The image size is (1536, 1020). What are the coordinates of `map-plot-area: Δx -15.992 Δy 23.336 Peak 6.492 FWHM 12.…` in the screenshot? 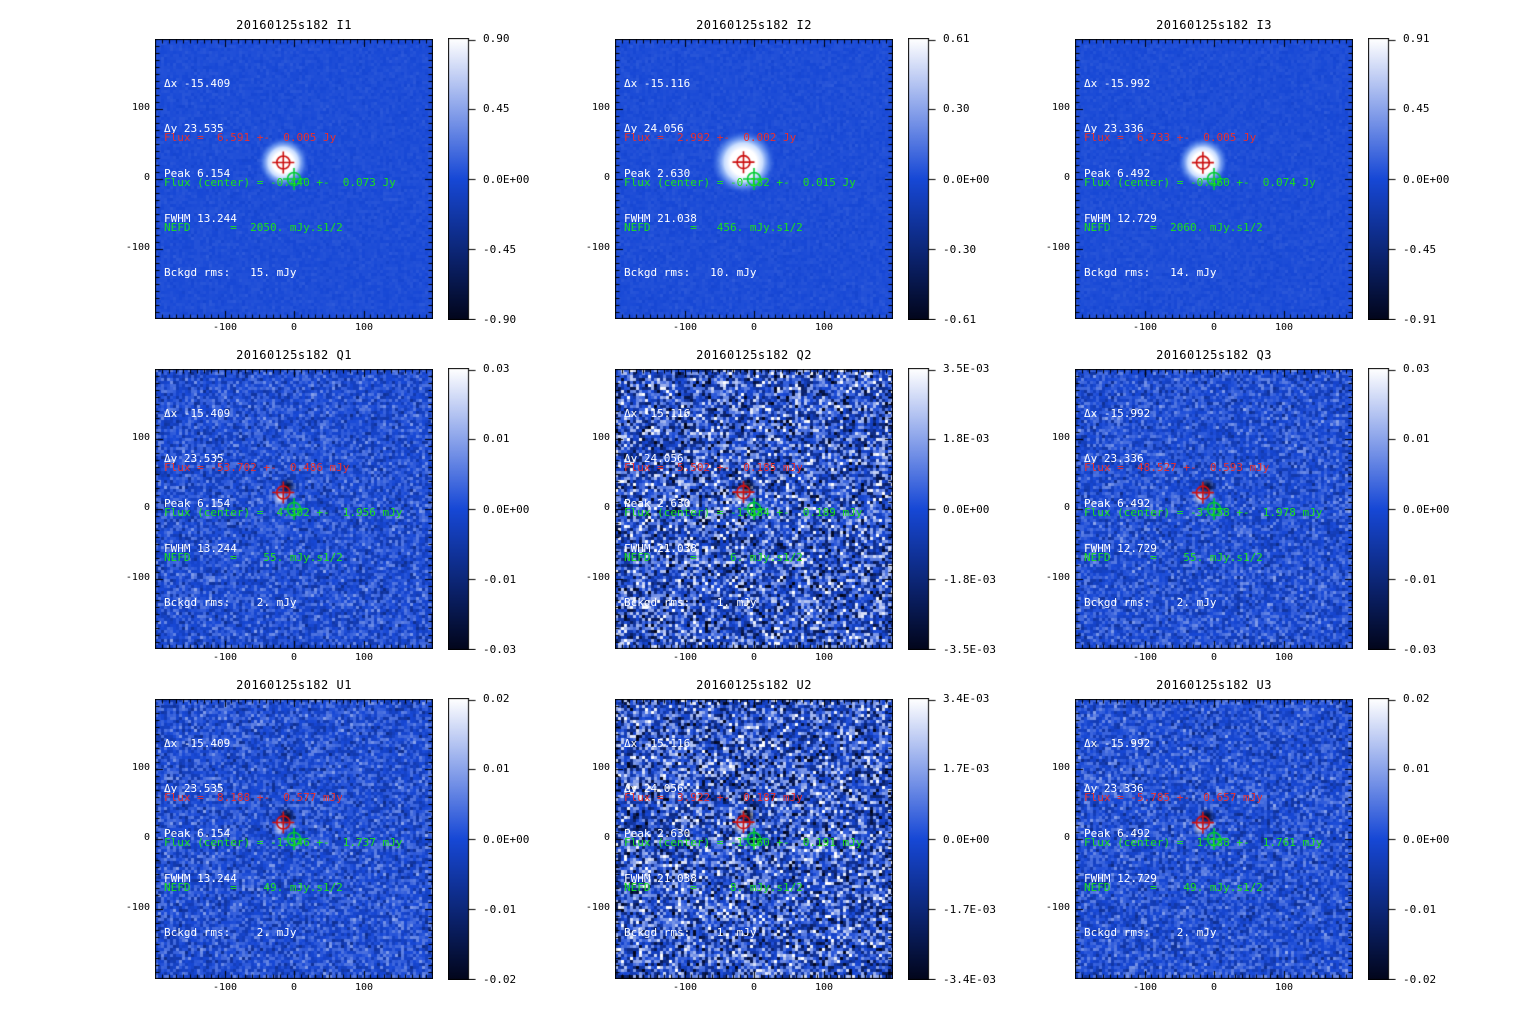 It's located at (1214, 179).